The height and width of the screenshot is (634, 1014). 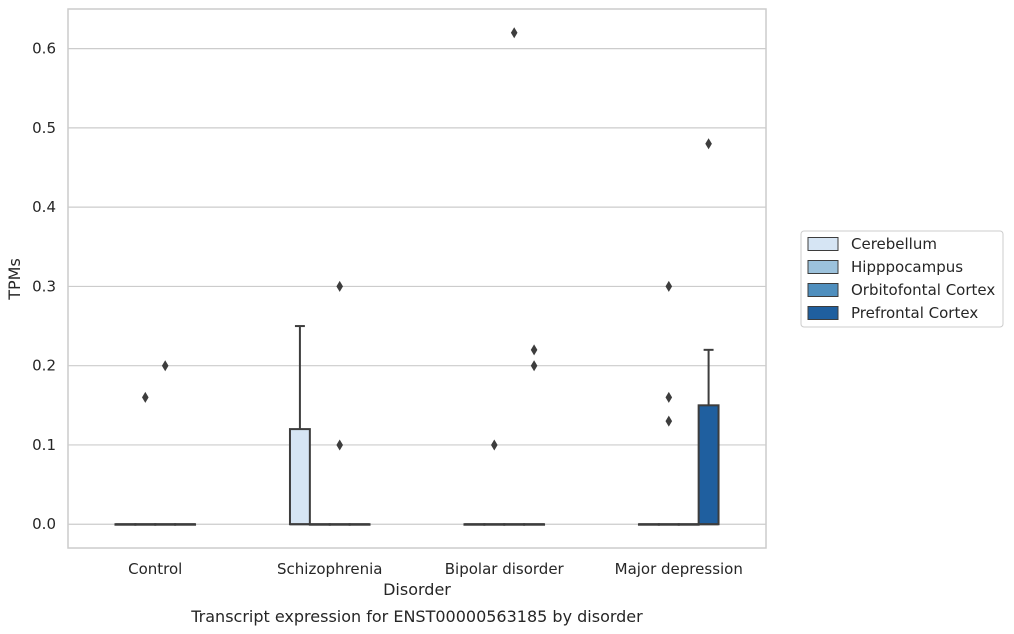 What do you see at coordinates (329, 569) in the screenshot?
I see `x-tick-label: Schizophrenia` at bounding box center [329, 569].